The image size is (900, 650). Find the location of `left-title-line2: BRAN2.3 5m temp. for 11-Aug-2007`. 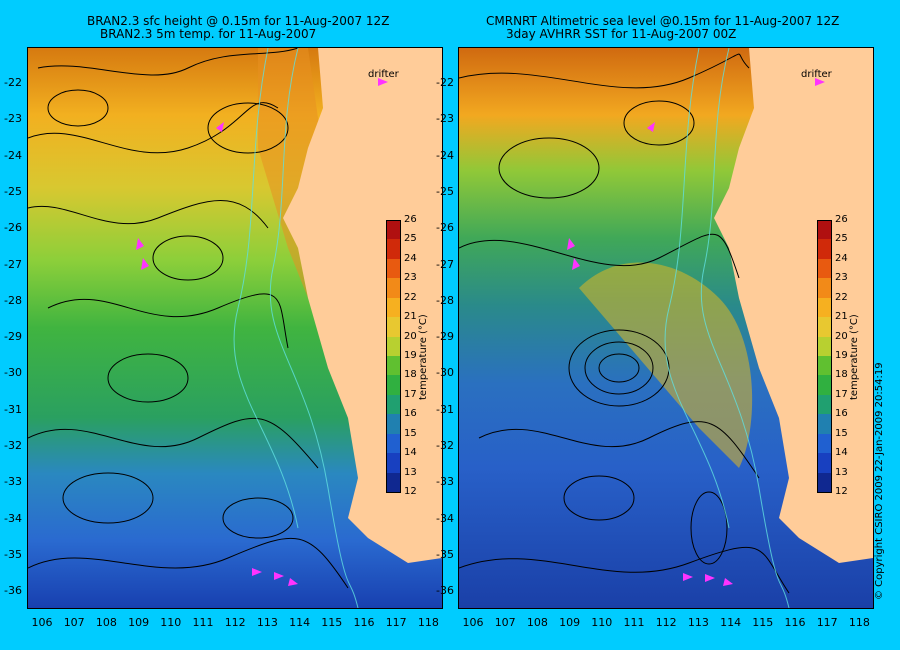

left-title-line2: BRAN2.3 5m temp. for 11-Aug-2007 is located at coordinates (208, 34).